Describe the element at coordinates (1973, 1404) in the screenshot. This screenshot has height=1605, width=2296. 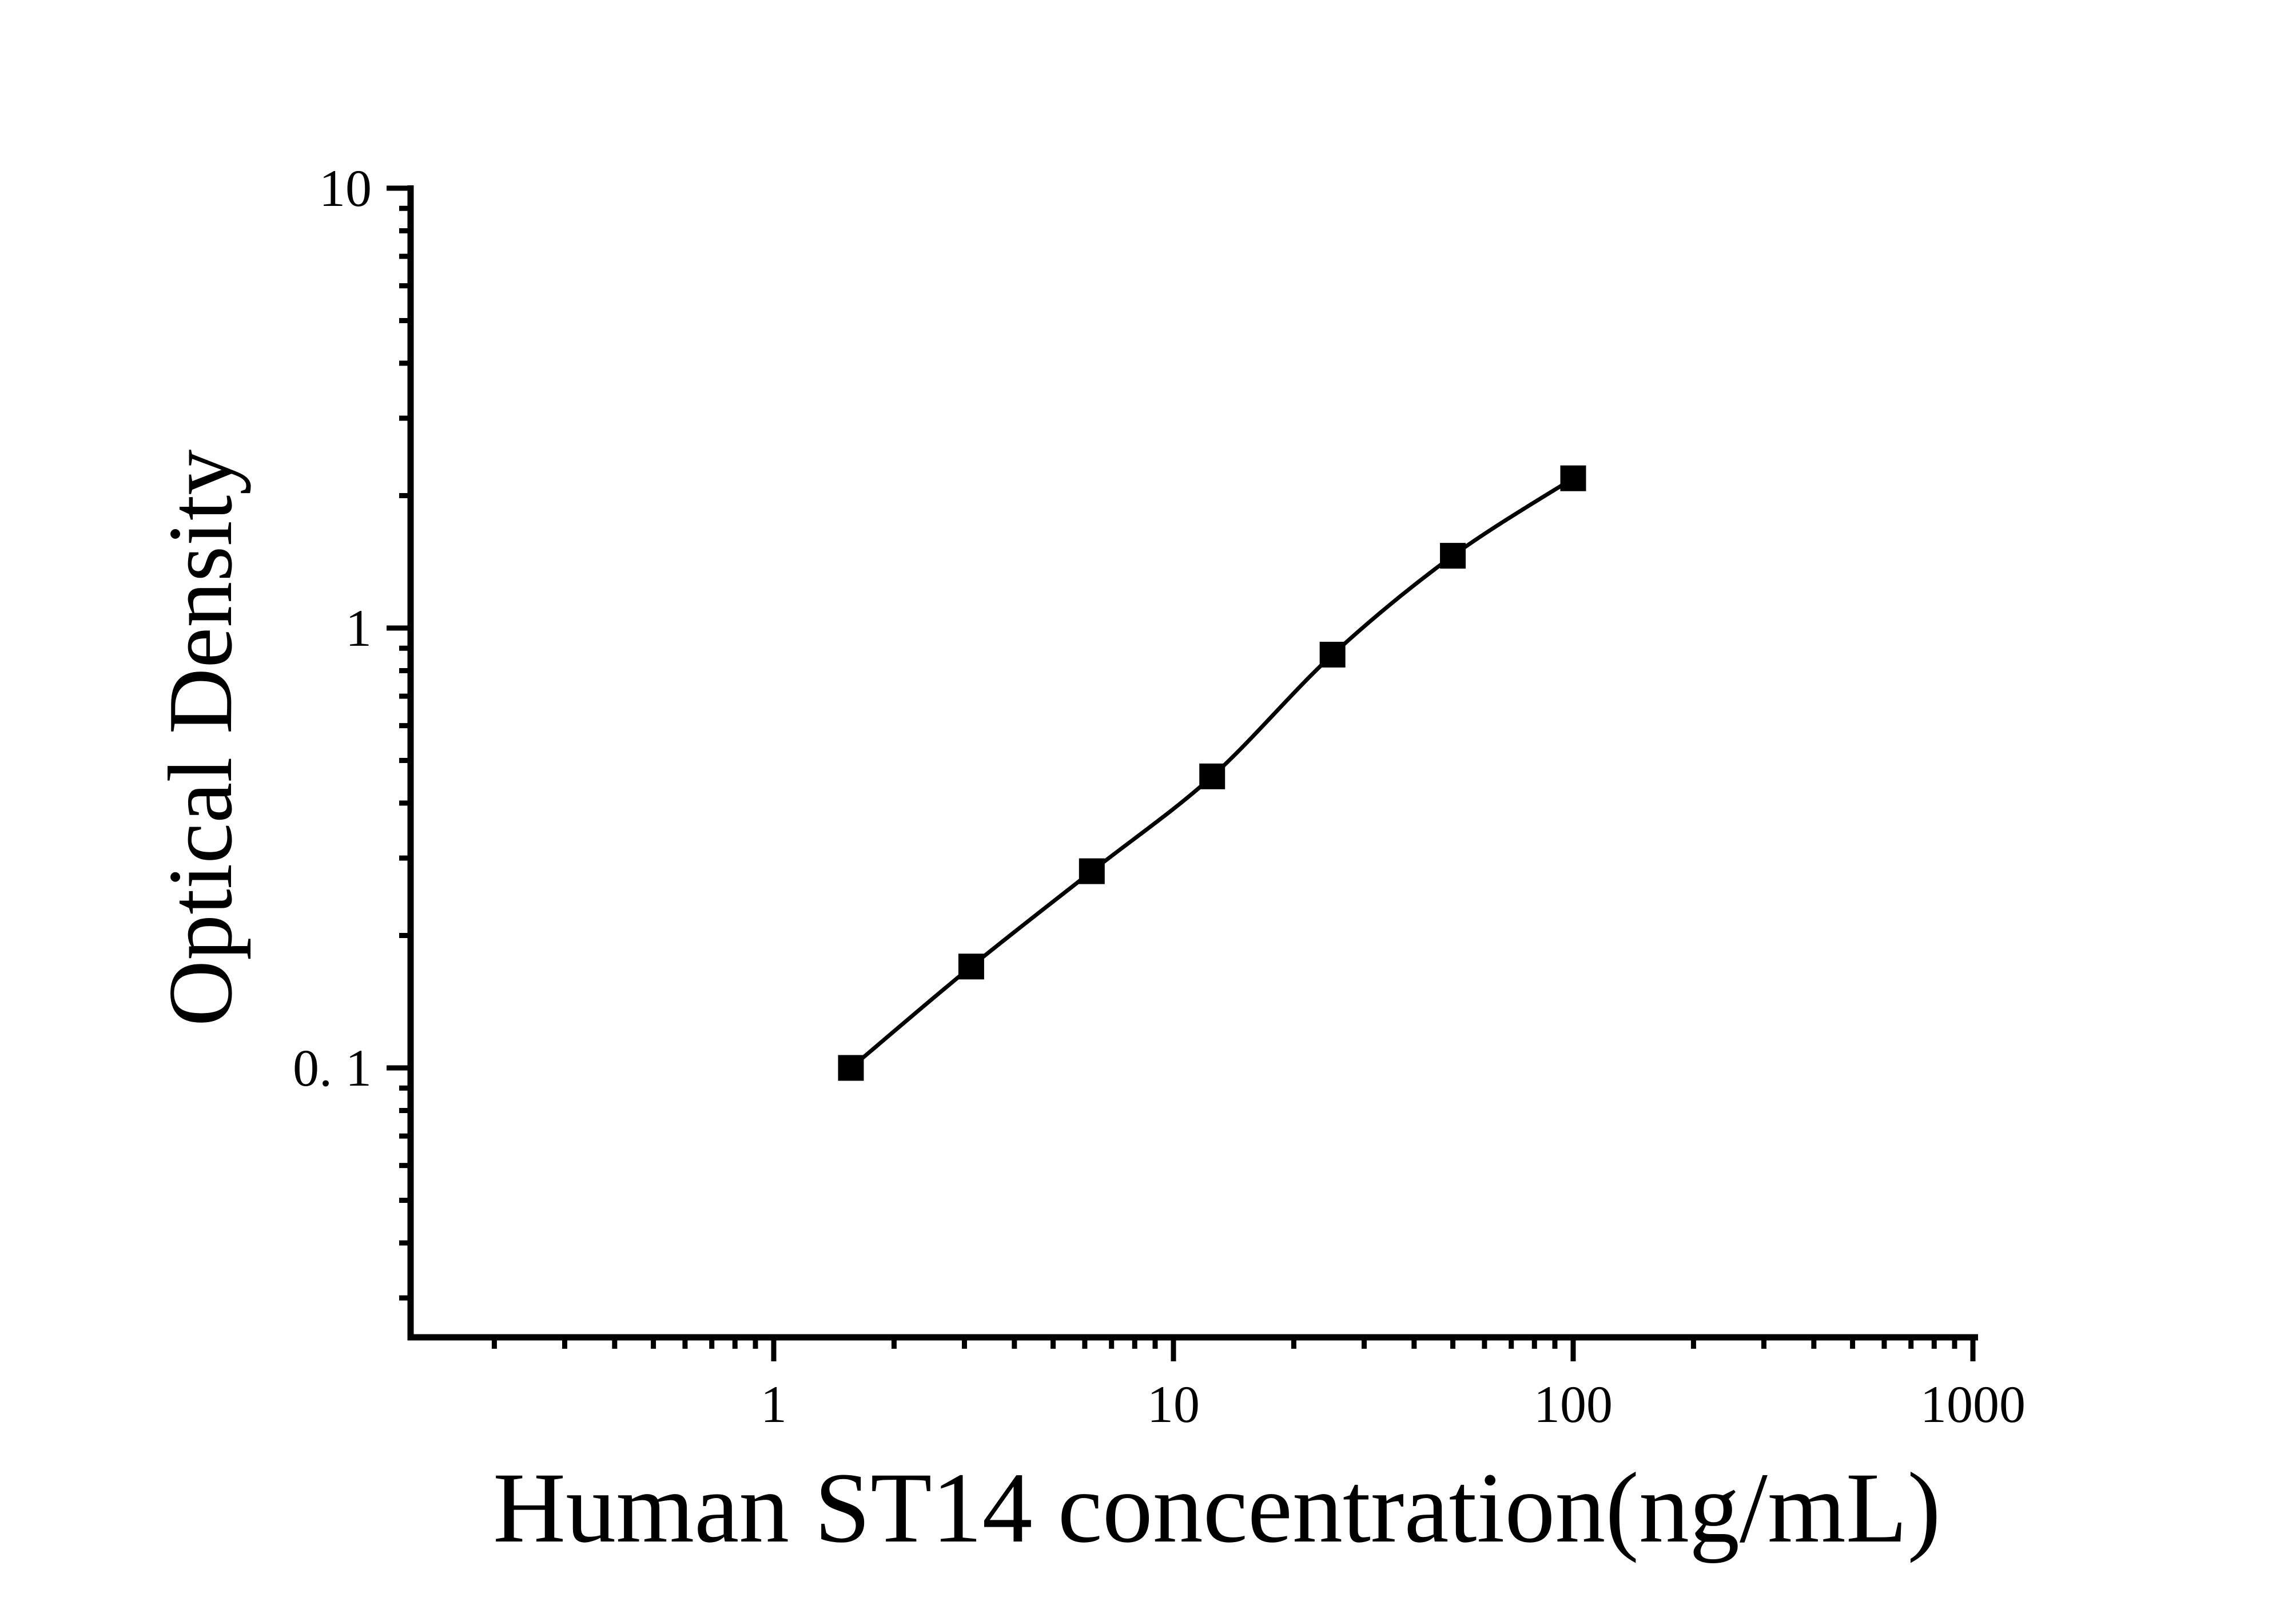
I see `x-tick-label: 1000` at that location.